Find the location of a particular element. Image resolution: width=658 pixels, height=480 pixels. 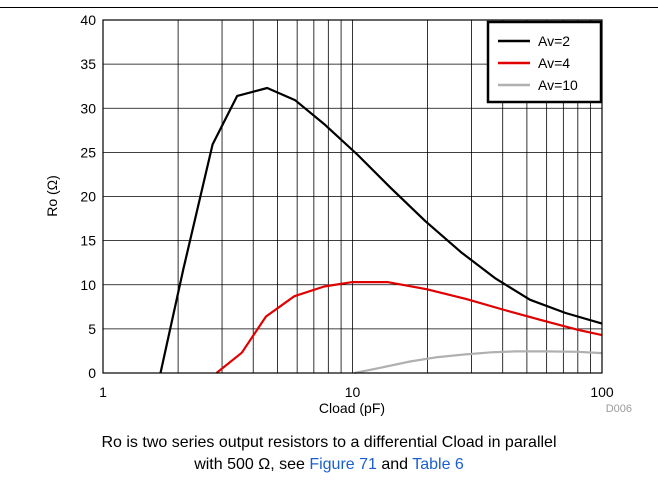

y-tick-label: 5 is located at coordinates (92, 329).